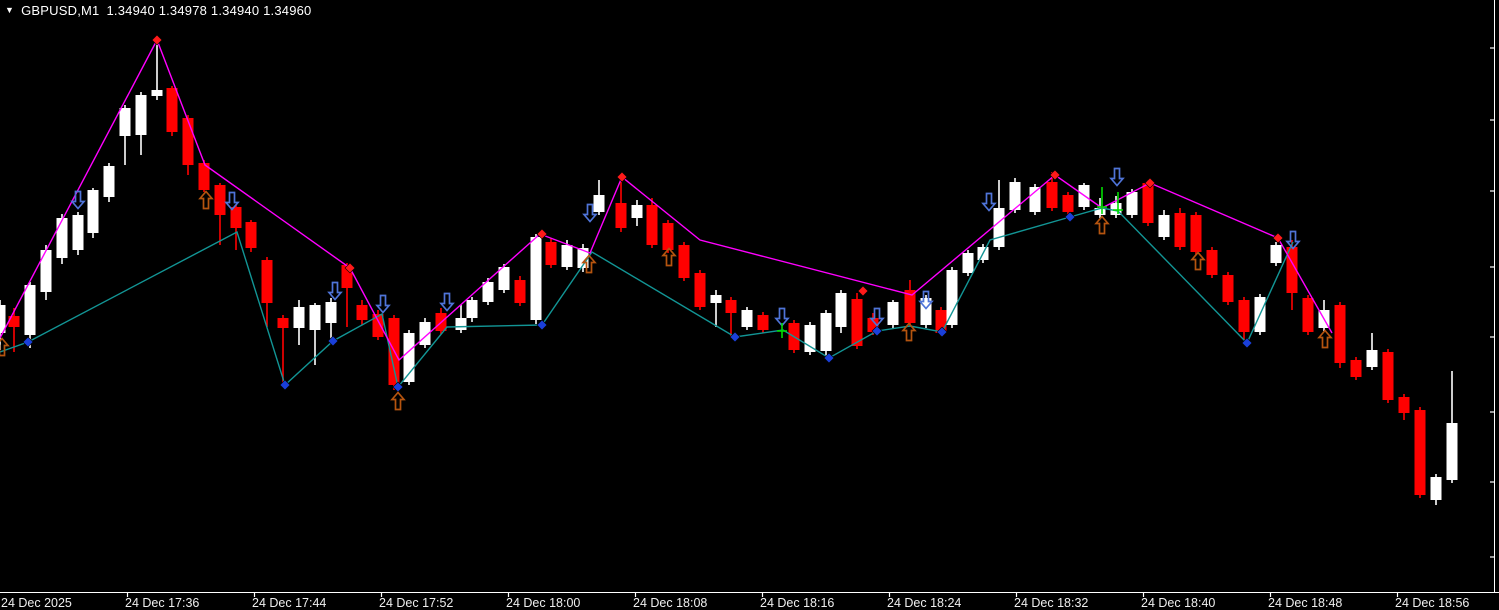  Describe the element at coordinates (1432, 603) in the screenshot. I see `x-axis-label: 24 Dec 18:56` at that location.